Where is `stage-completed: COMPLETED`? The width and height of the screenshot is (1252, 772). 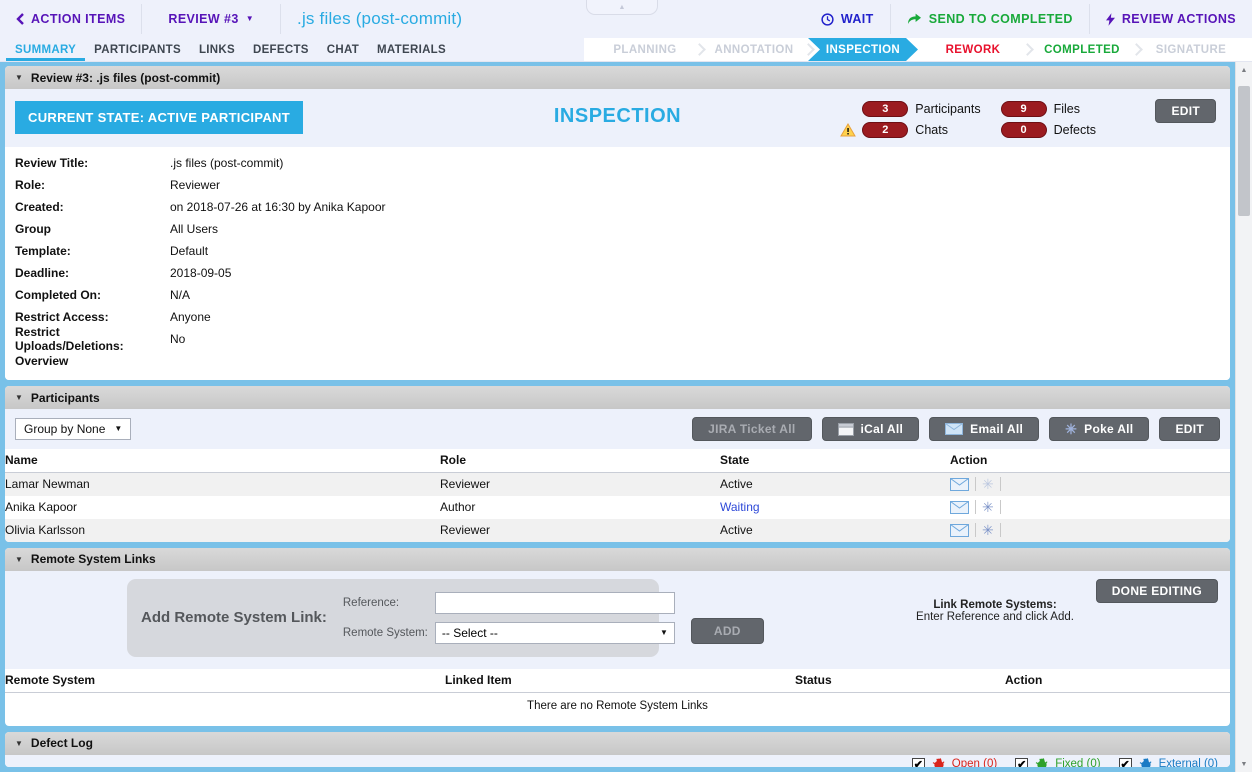
stage-completed: COMPLETED is located at coordinates (1082, 49).